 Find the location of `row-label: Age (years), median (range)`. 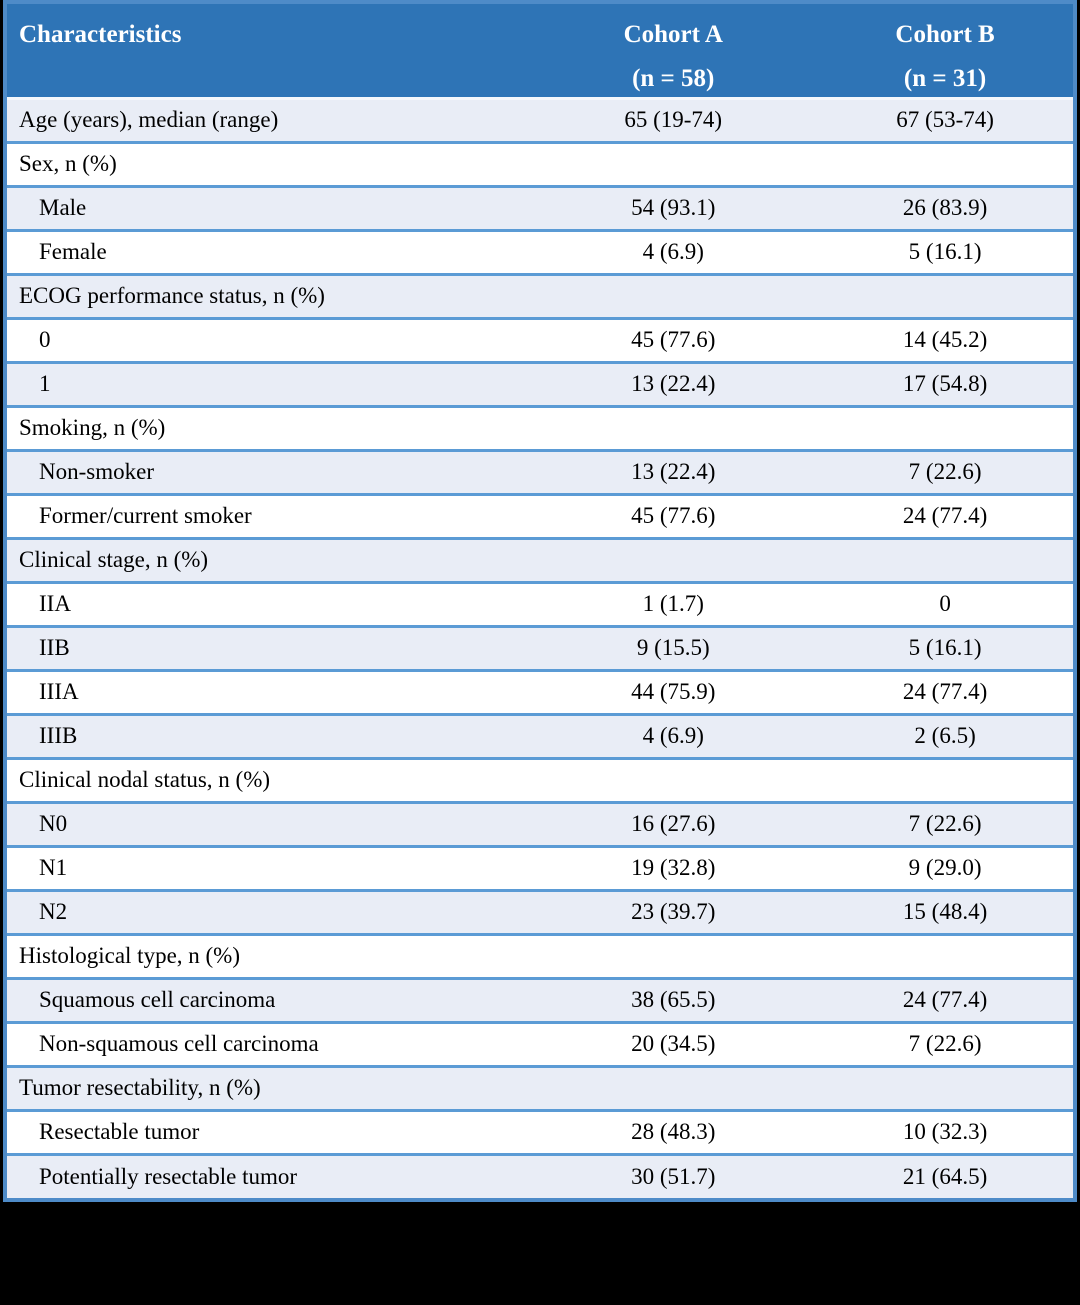

row-label: Age (years), median (range) is located at coordinates (149, 119).